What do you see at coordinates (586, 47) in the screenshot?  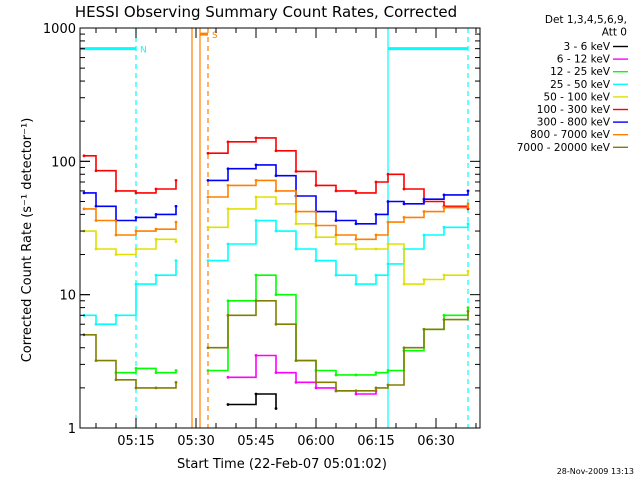 I see `legend-entry: 3 - 6 keV` at bounding box center [586, 47].